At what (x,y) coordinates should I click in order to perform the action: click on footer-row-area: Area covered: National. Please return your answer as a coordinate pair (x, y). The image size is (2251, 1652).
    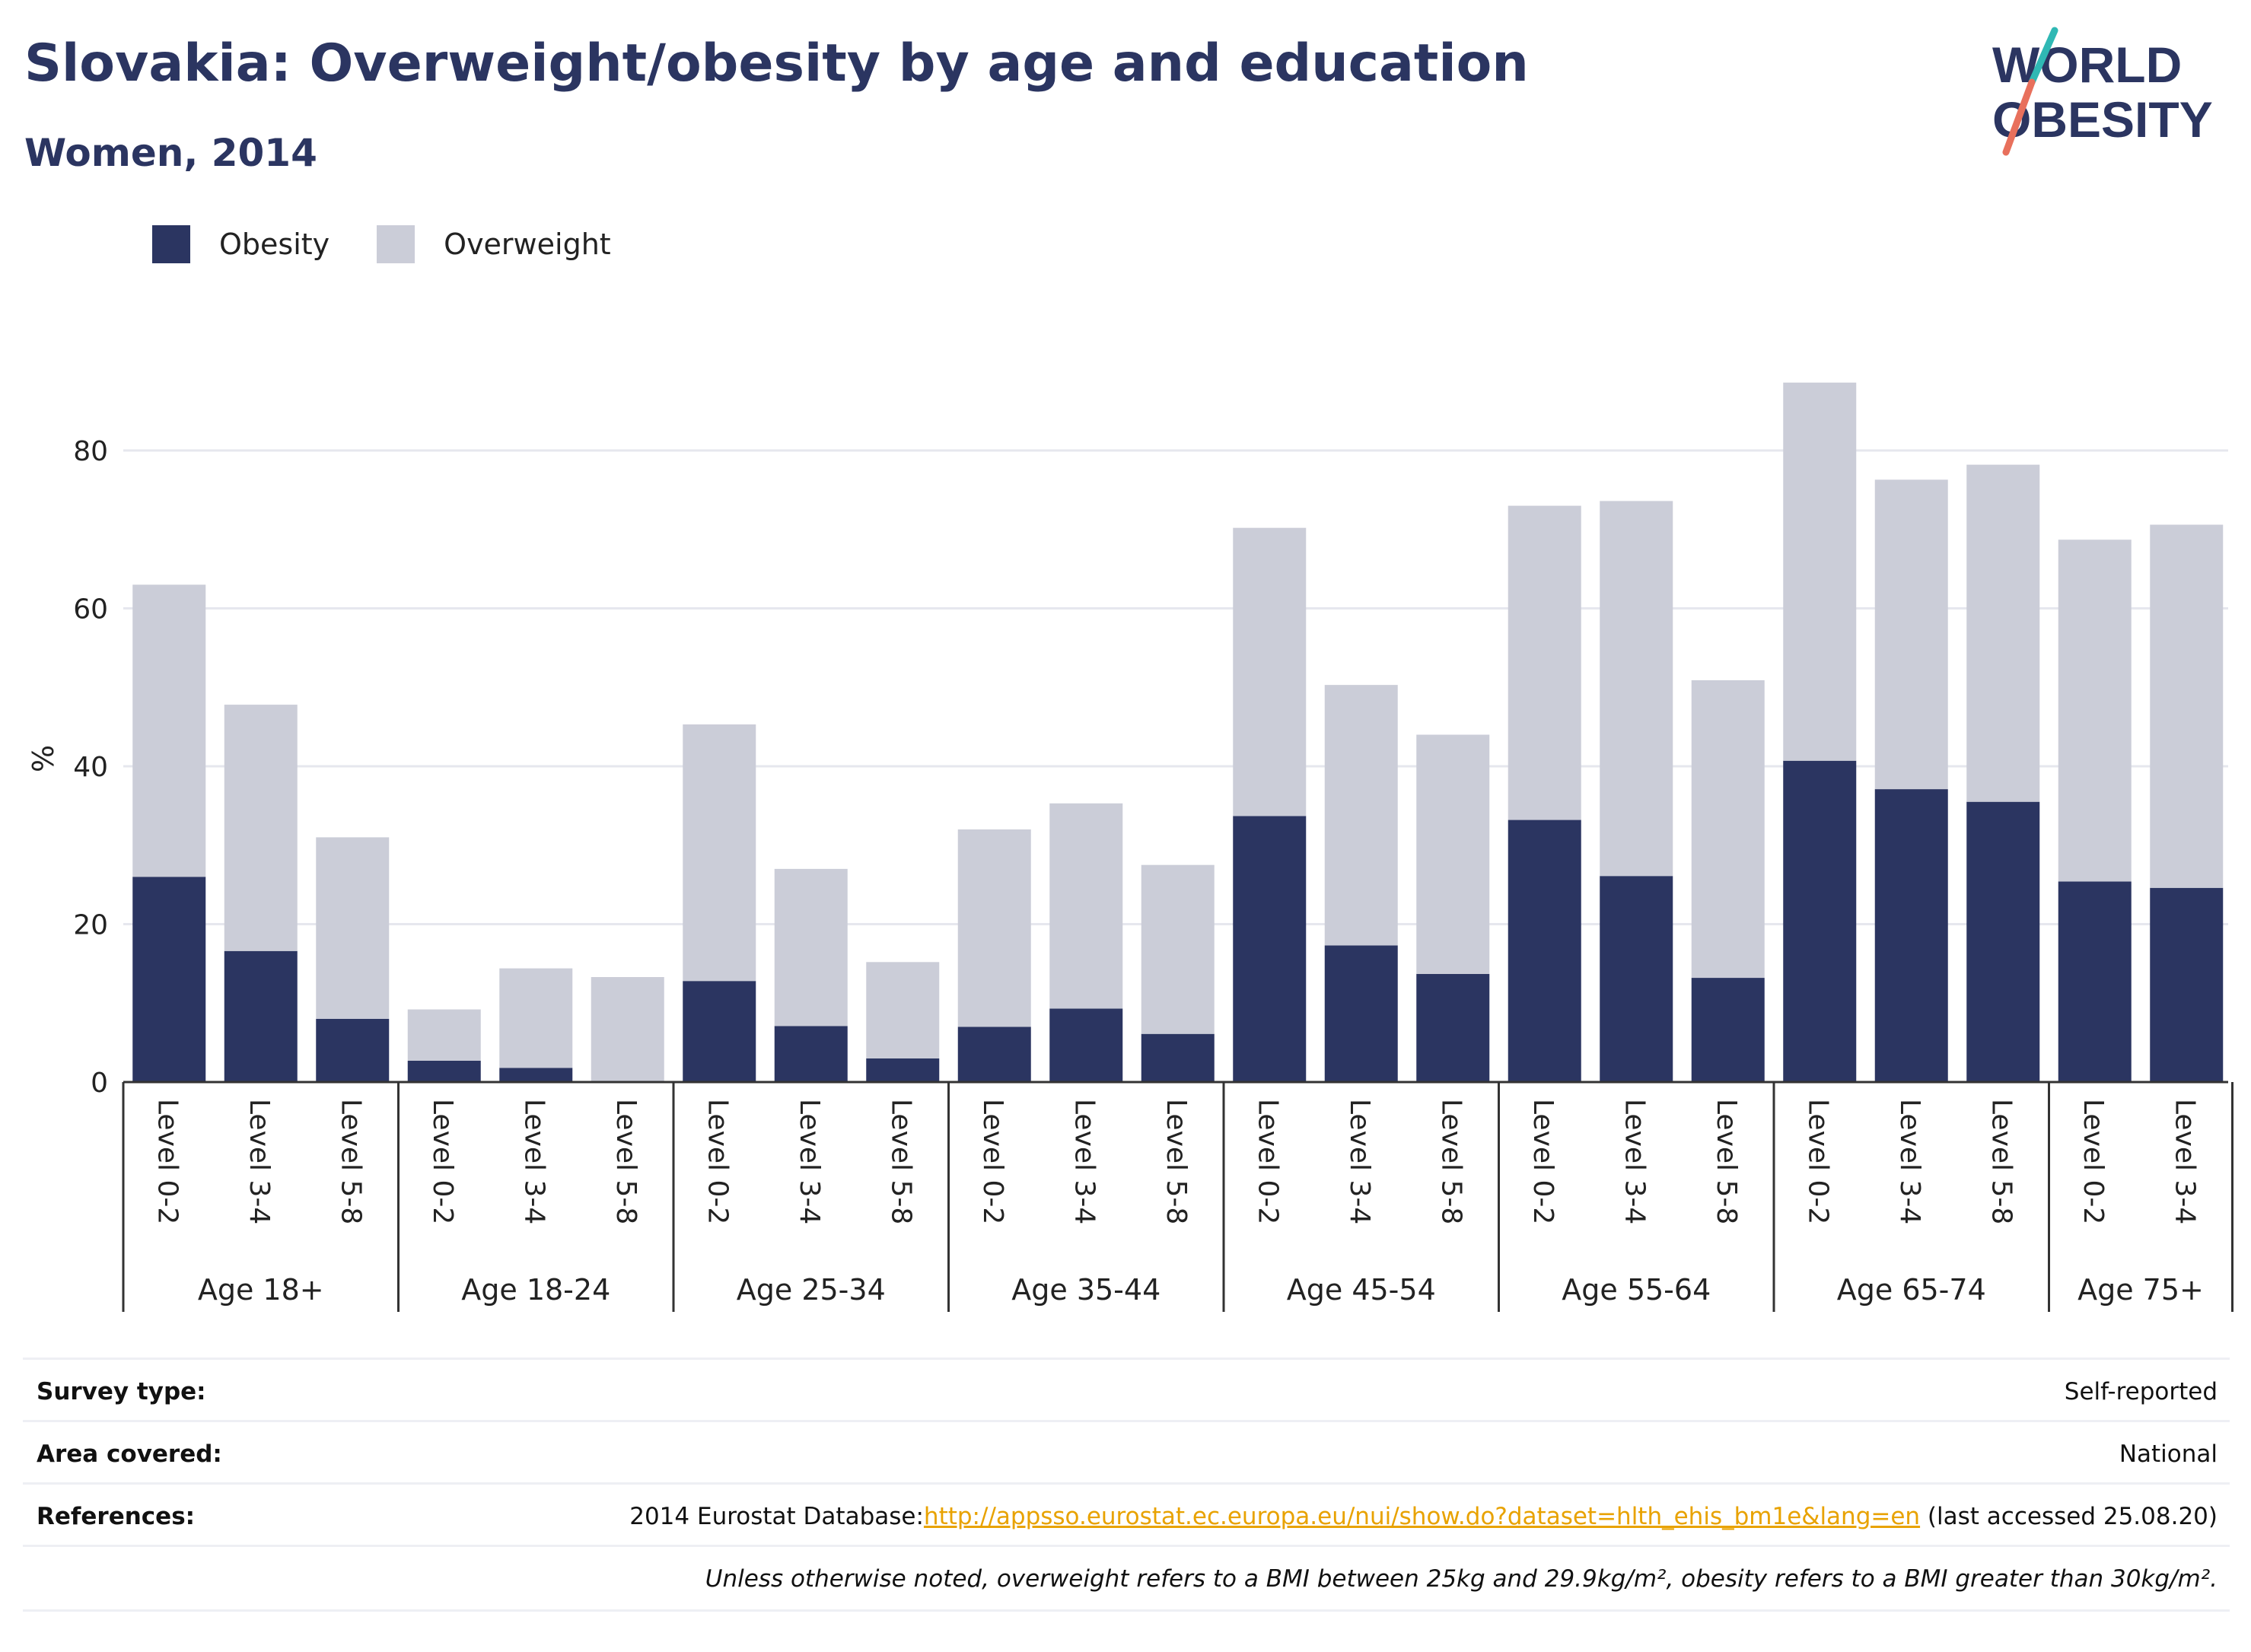
    Looking at the image, I should click on (1126, 1452).